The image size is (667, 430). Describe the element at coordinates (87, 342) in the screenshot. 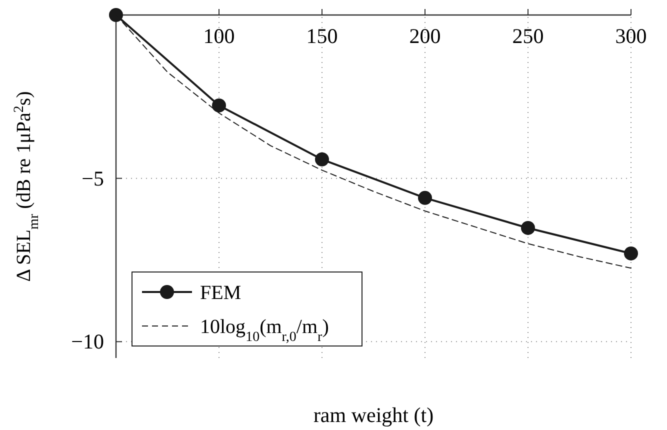

I see `y-tick-label: −10` at that location.